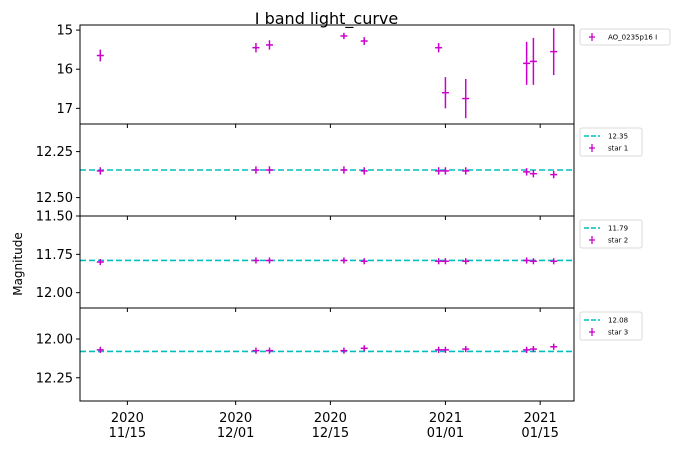 This screenshot has width=678, height=455. What do you see at coordinates (235, 433) in the screenshot?
I see `x-tick-label: 12/01` at bounding box center [235, 433].